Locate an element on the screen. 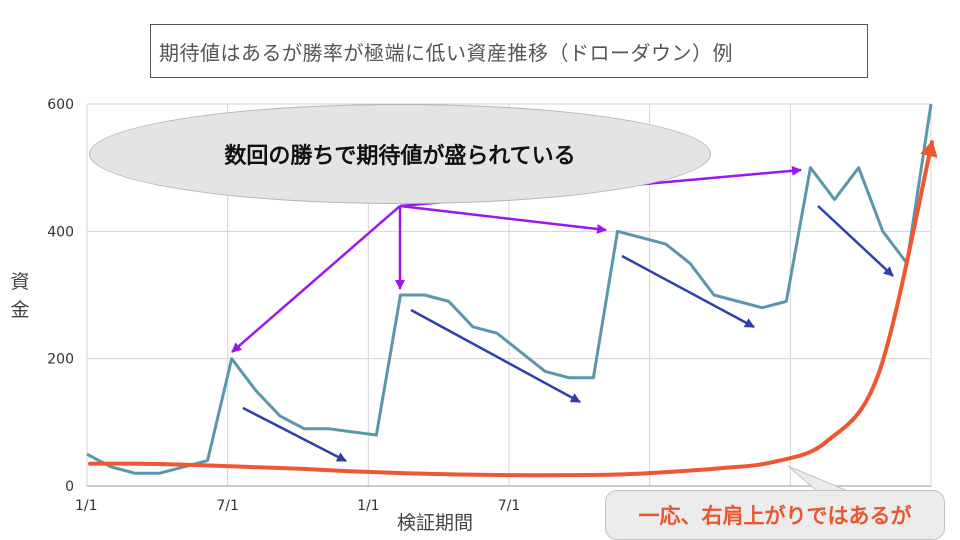 The height and width of the screenshot is (540, 960). y-tick-label: 400 is located at coordinates (60, 232).